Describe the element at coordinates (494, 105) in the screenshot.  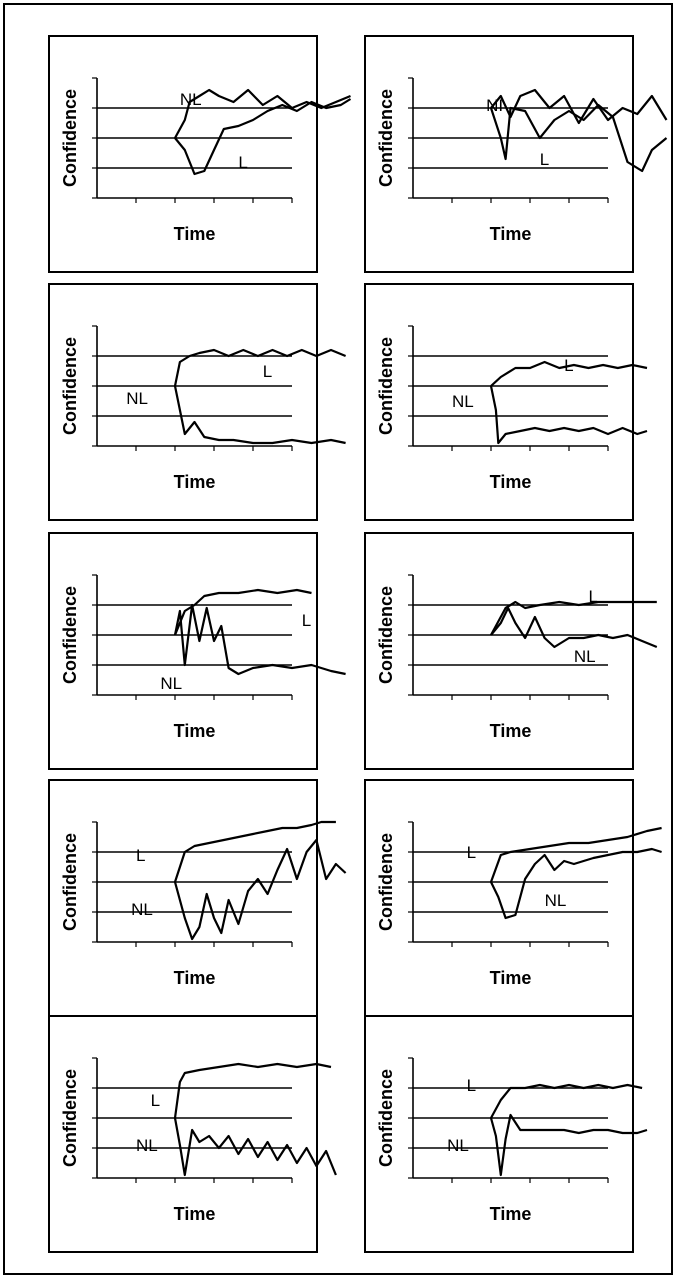
I see `series-label: NI` at that location.